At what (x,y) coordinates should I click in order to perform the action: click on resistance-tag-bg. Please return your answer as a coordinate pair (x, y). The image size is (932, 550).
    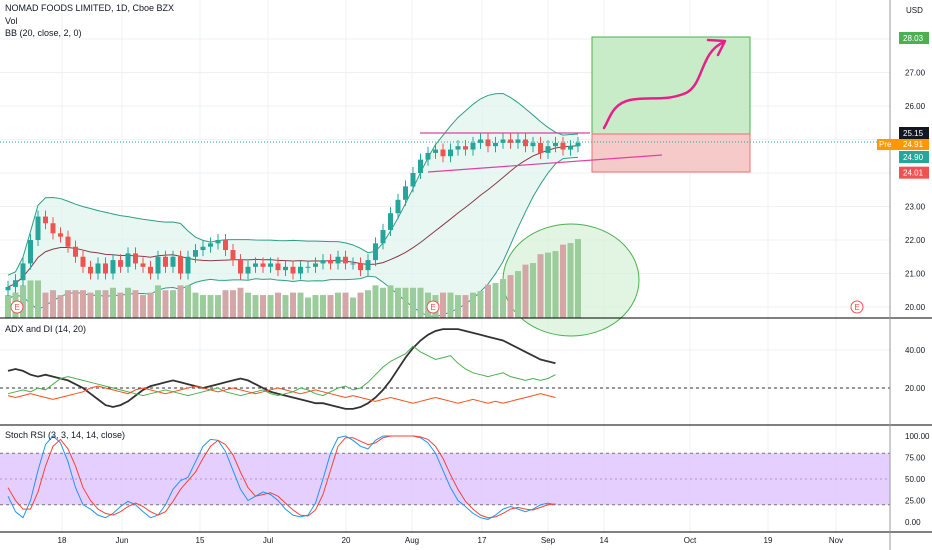
    Looking at the image, I should click on (914, 133).